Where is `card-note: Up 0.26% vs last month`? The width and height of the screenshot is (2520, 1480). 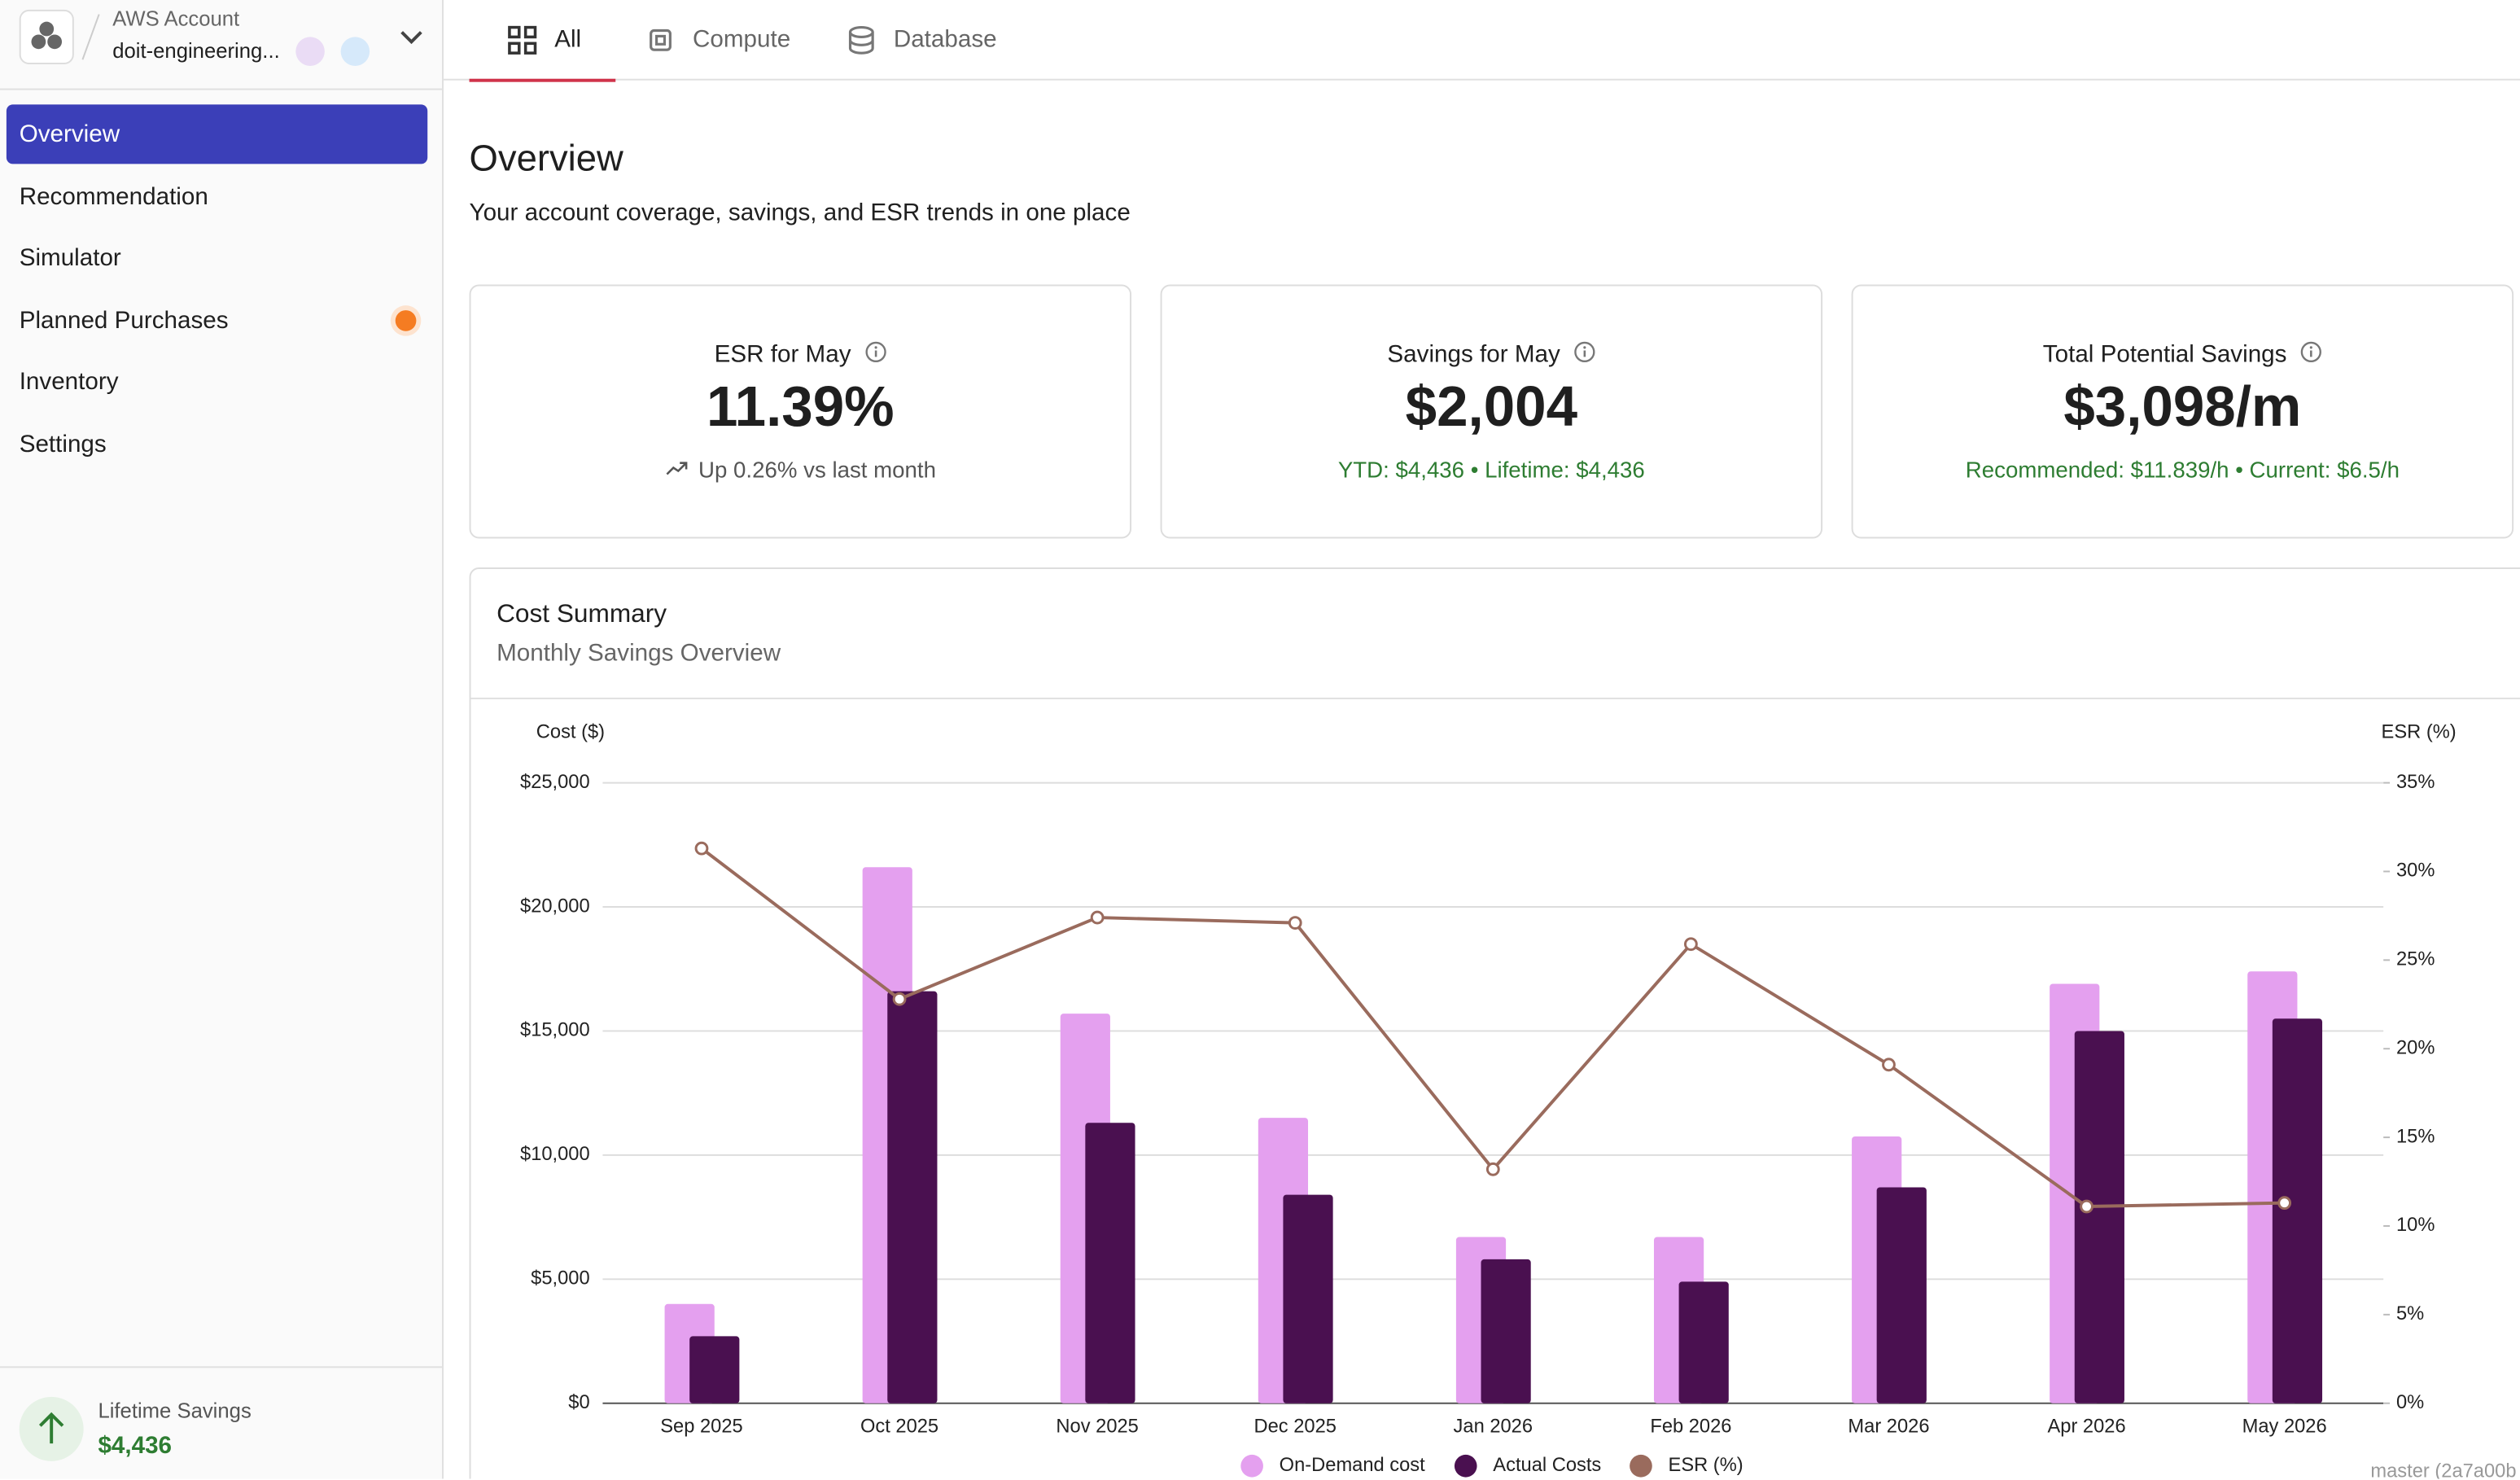 card-note: Up 0.26% vs last month is located at coordinates (801, 470).